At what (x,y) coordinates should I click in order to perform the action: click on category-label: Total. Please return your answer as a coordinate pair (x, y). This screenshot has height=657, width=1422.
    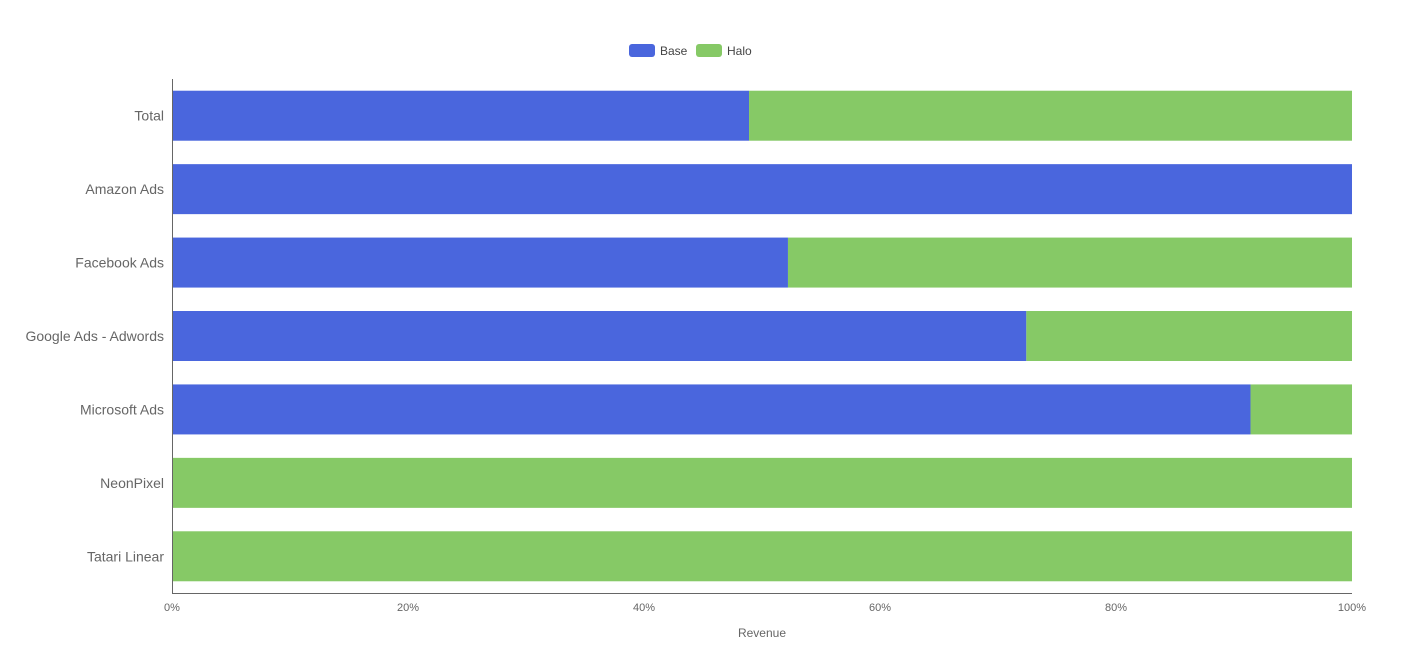
    Looking at the image, I should click on (149, 116).